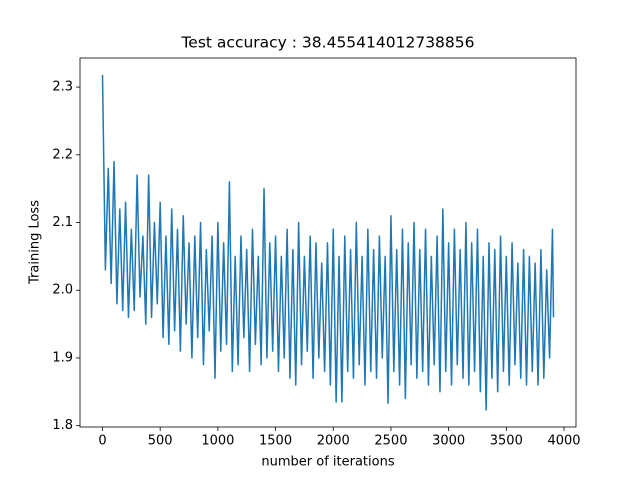 Image resolution: width=640 pixels, height=480 pixels. Describe the element at coordinates (275, 441) in the screenshot. I see `x-tick-label: 1500` at that location.